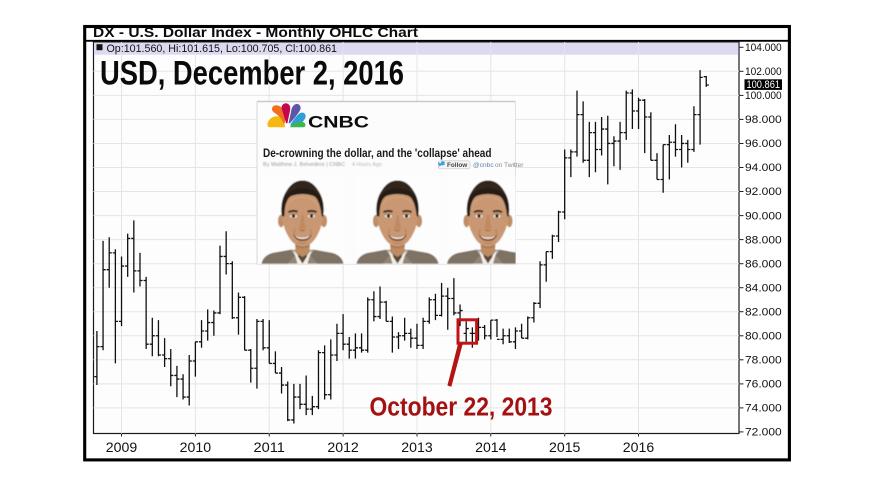  Describe the element at coordinates (763, 361) in the screenshot. I see `svg-text: 78.000` at that location.